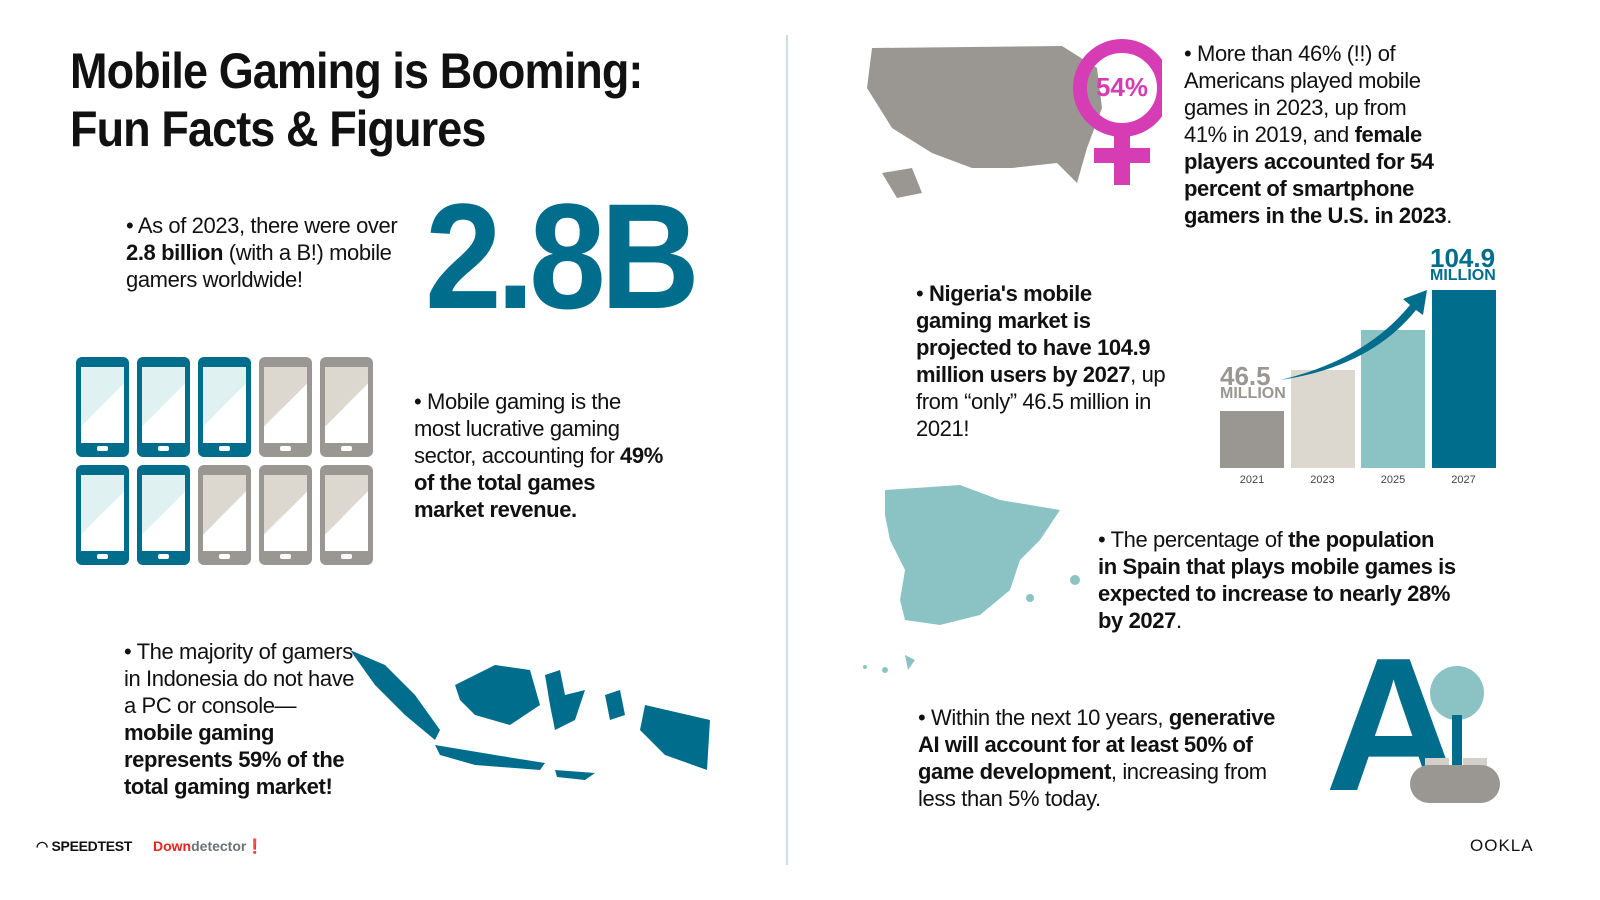  I want to click on tick-label: 2025, so click(1393, 480).